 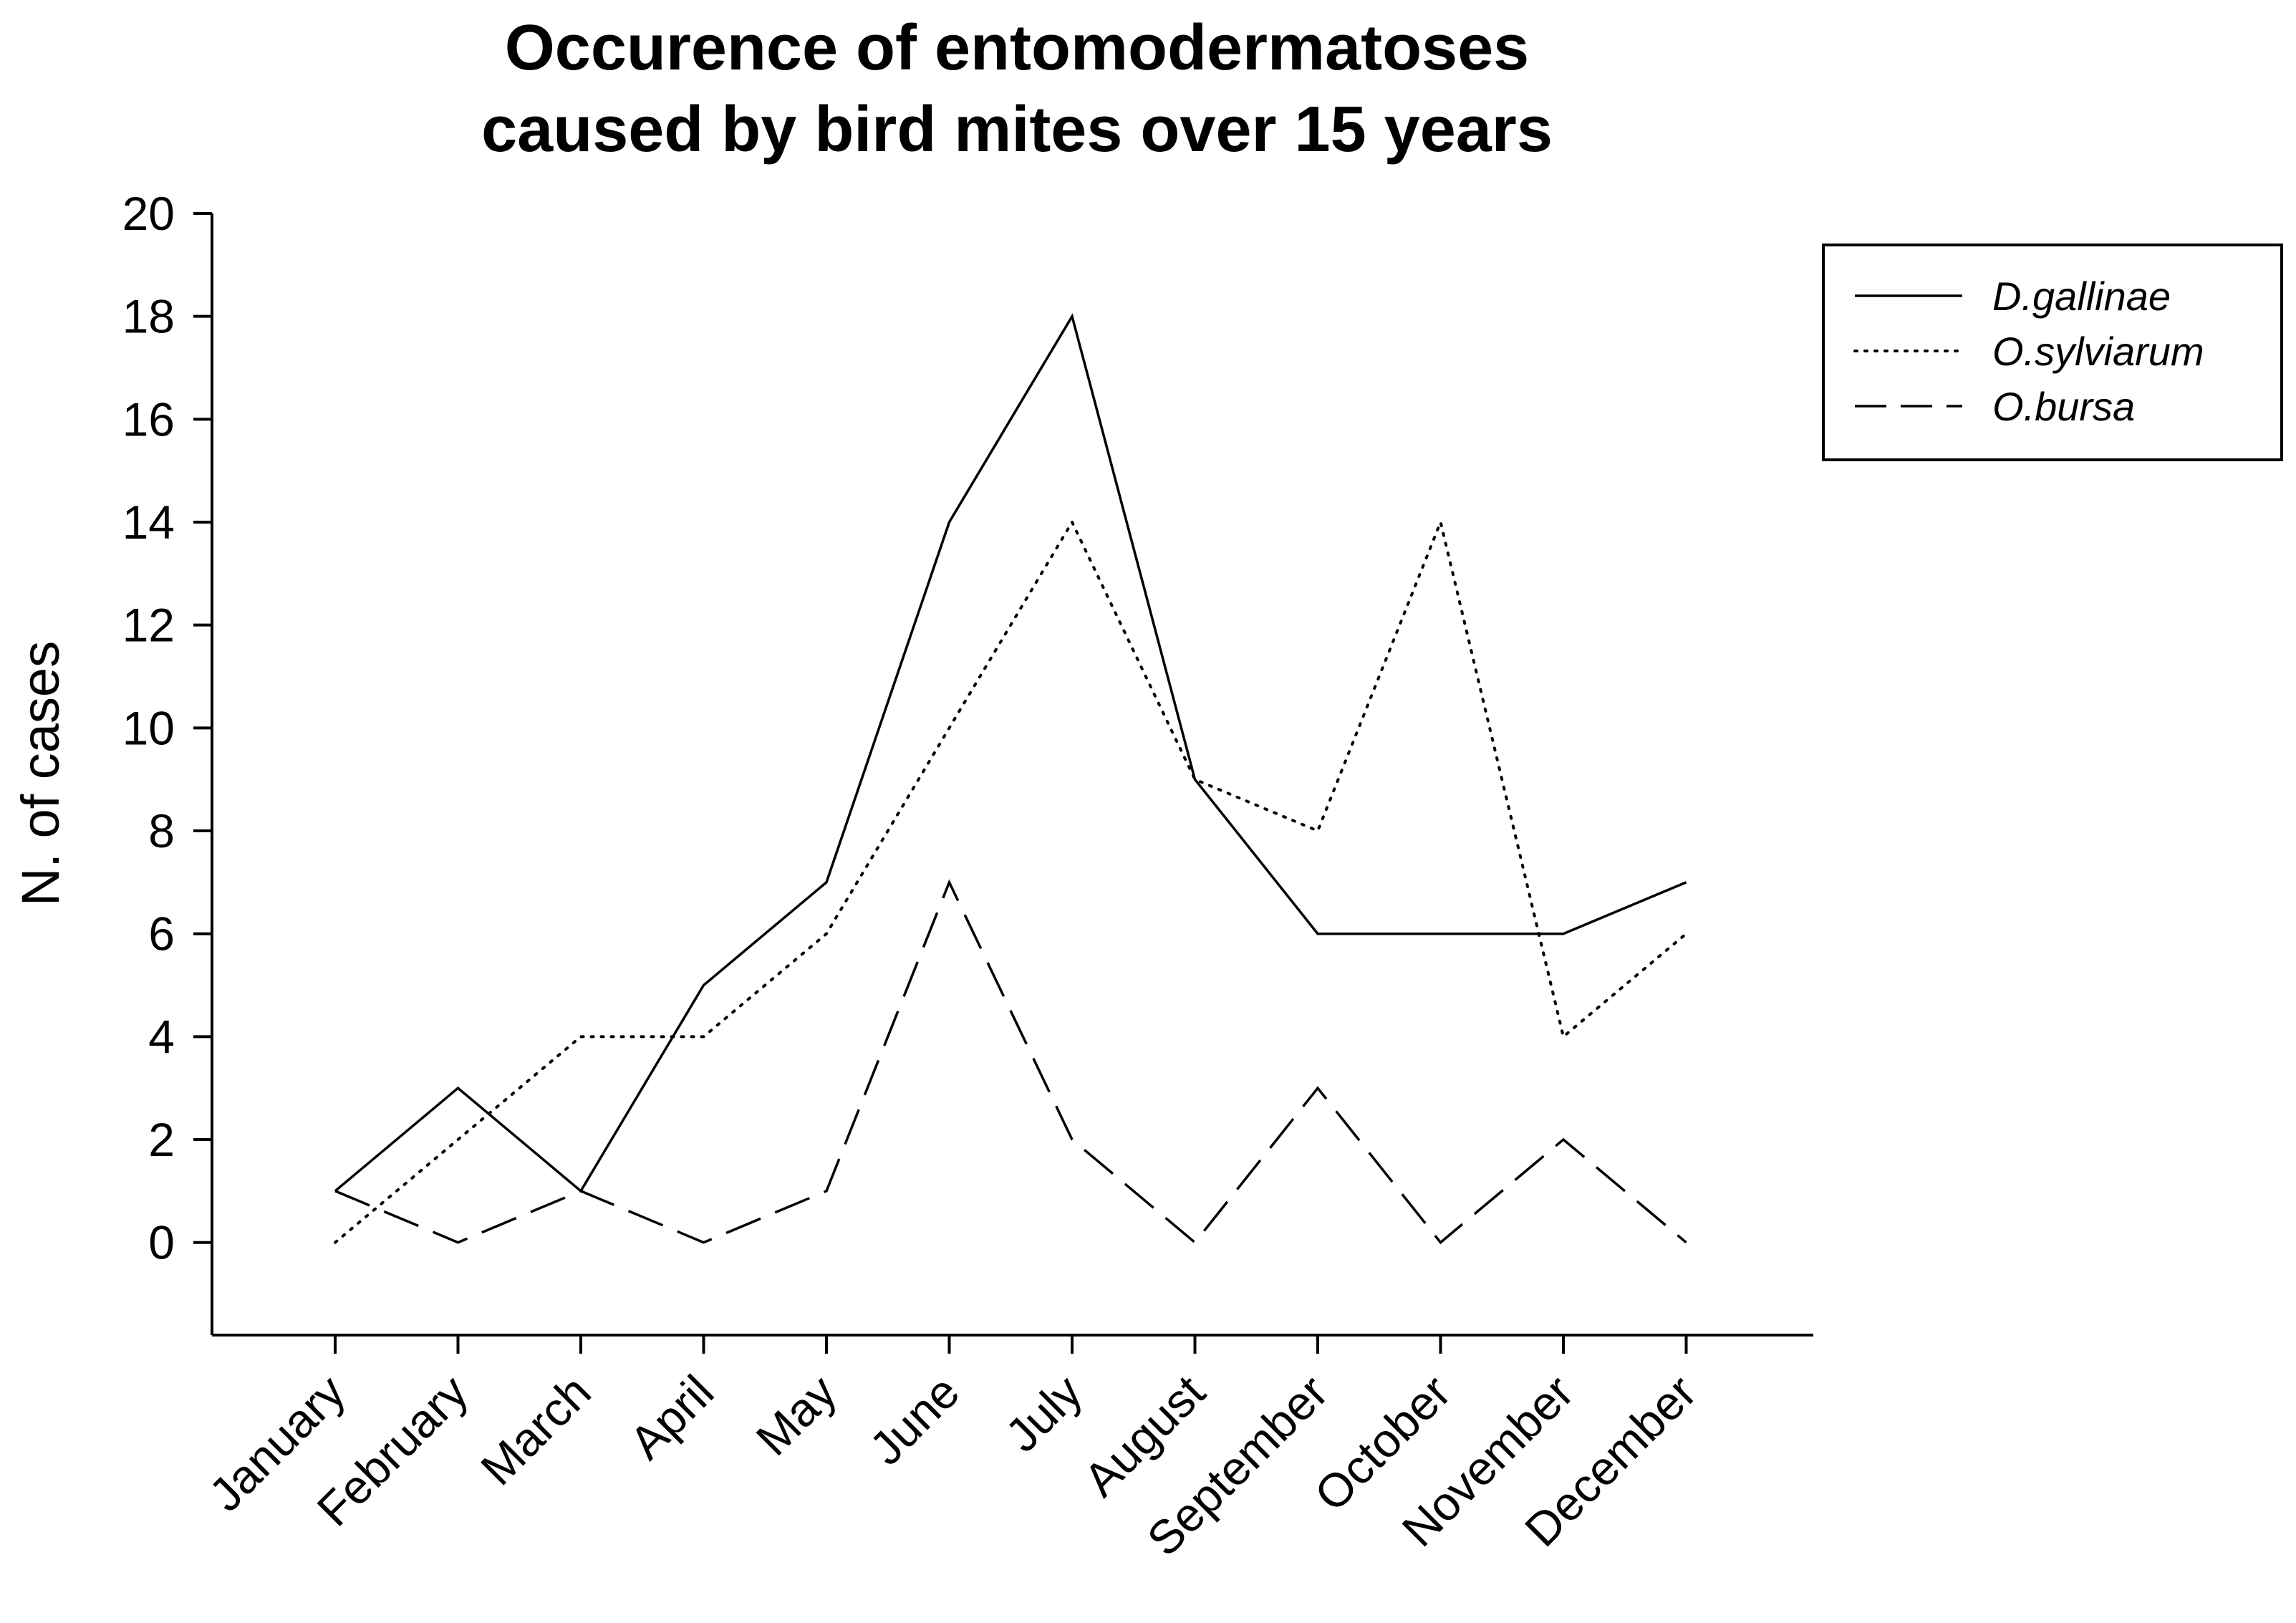 What do you see at coordinates (148, 213) in the screenshot?
I see `y-tick-label: 20` at bounding box center [148, 213].